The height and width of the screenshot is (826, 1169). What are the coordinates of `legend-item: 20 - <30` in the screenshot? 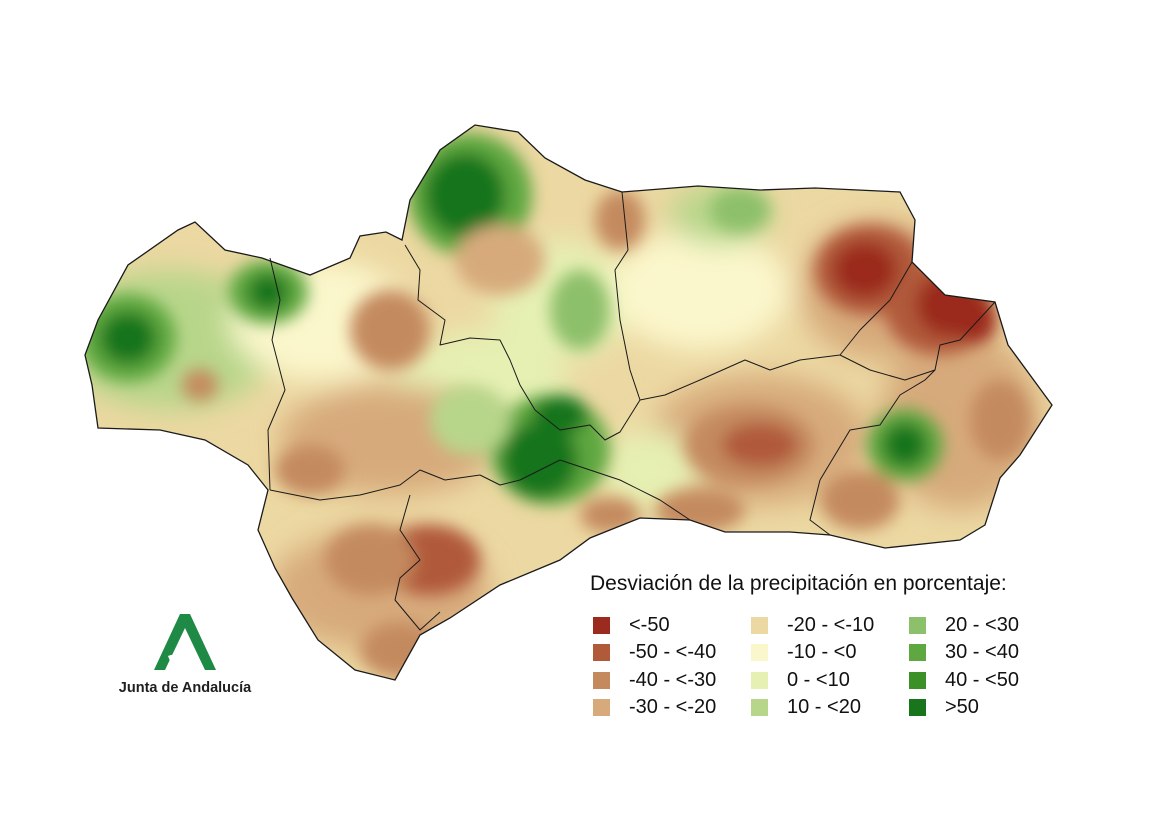 It's located at (981, 625).